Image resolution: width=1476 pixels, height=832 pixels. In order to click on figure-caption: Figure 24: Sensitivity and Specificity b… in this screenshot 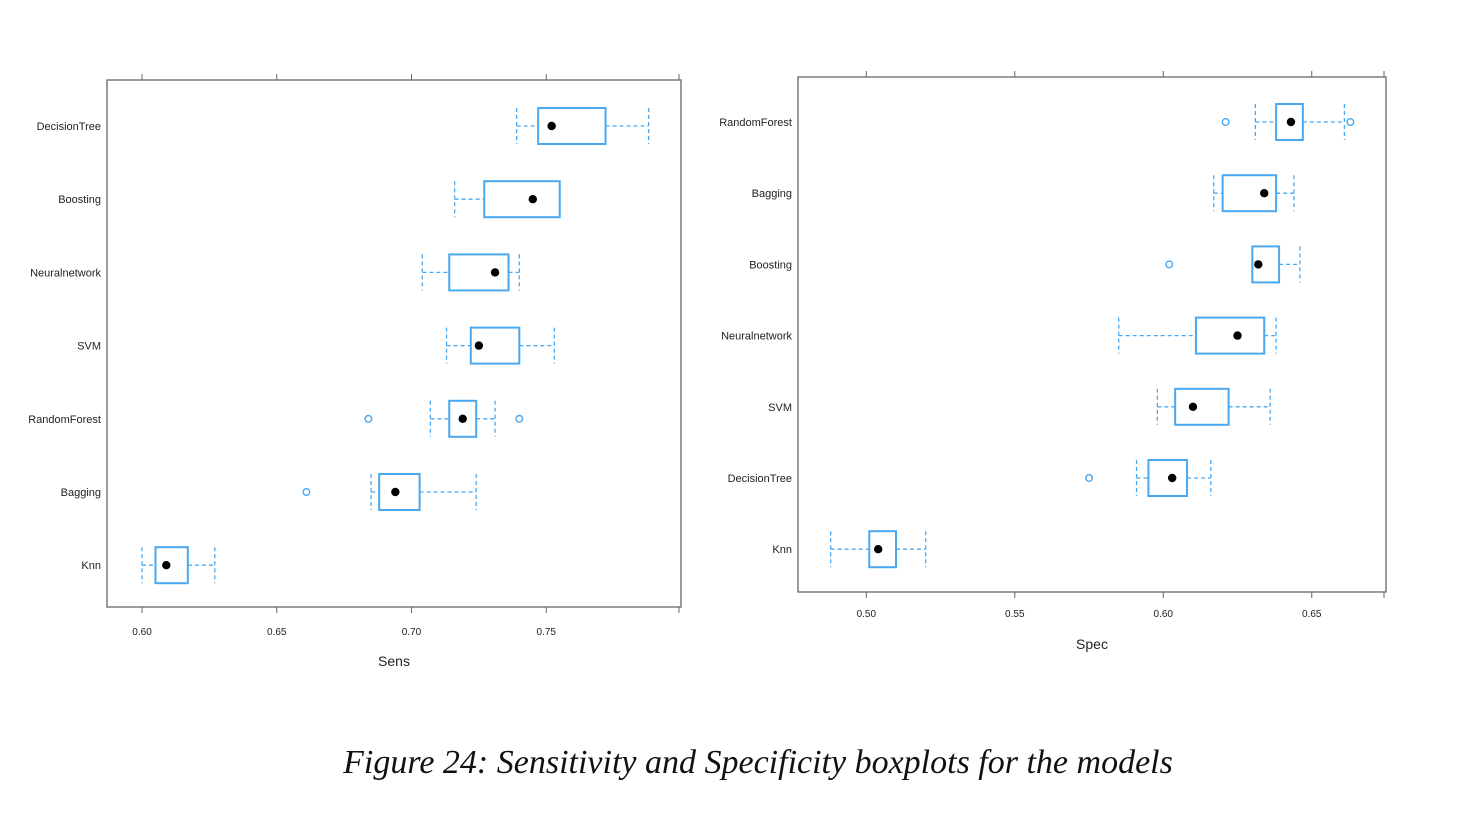, I will do `click(758, 762)`.